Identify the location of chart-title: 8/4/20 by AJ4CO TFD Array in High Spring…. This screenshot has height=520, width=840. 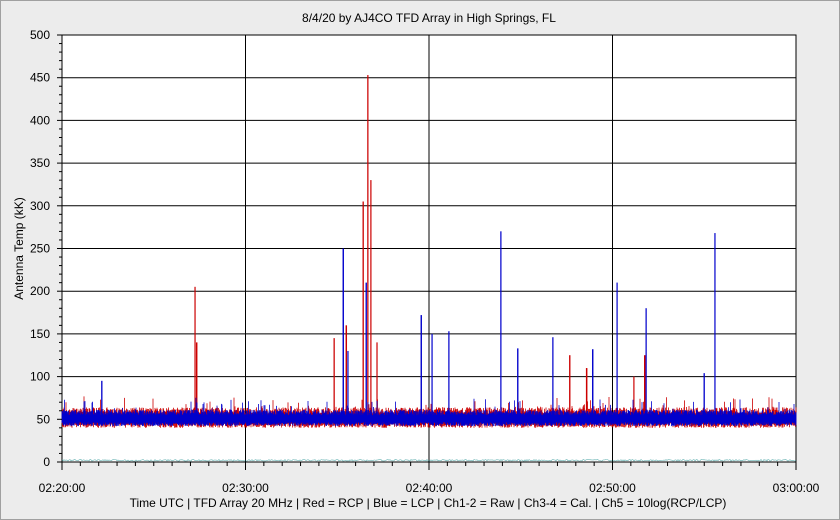
(429, 18).